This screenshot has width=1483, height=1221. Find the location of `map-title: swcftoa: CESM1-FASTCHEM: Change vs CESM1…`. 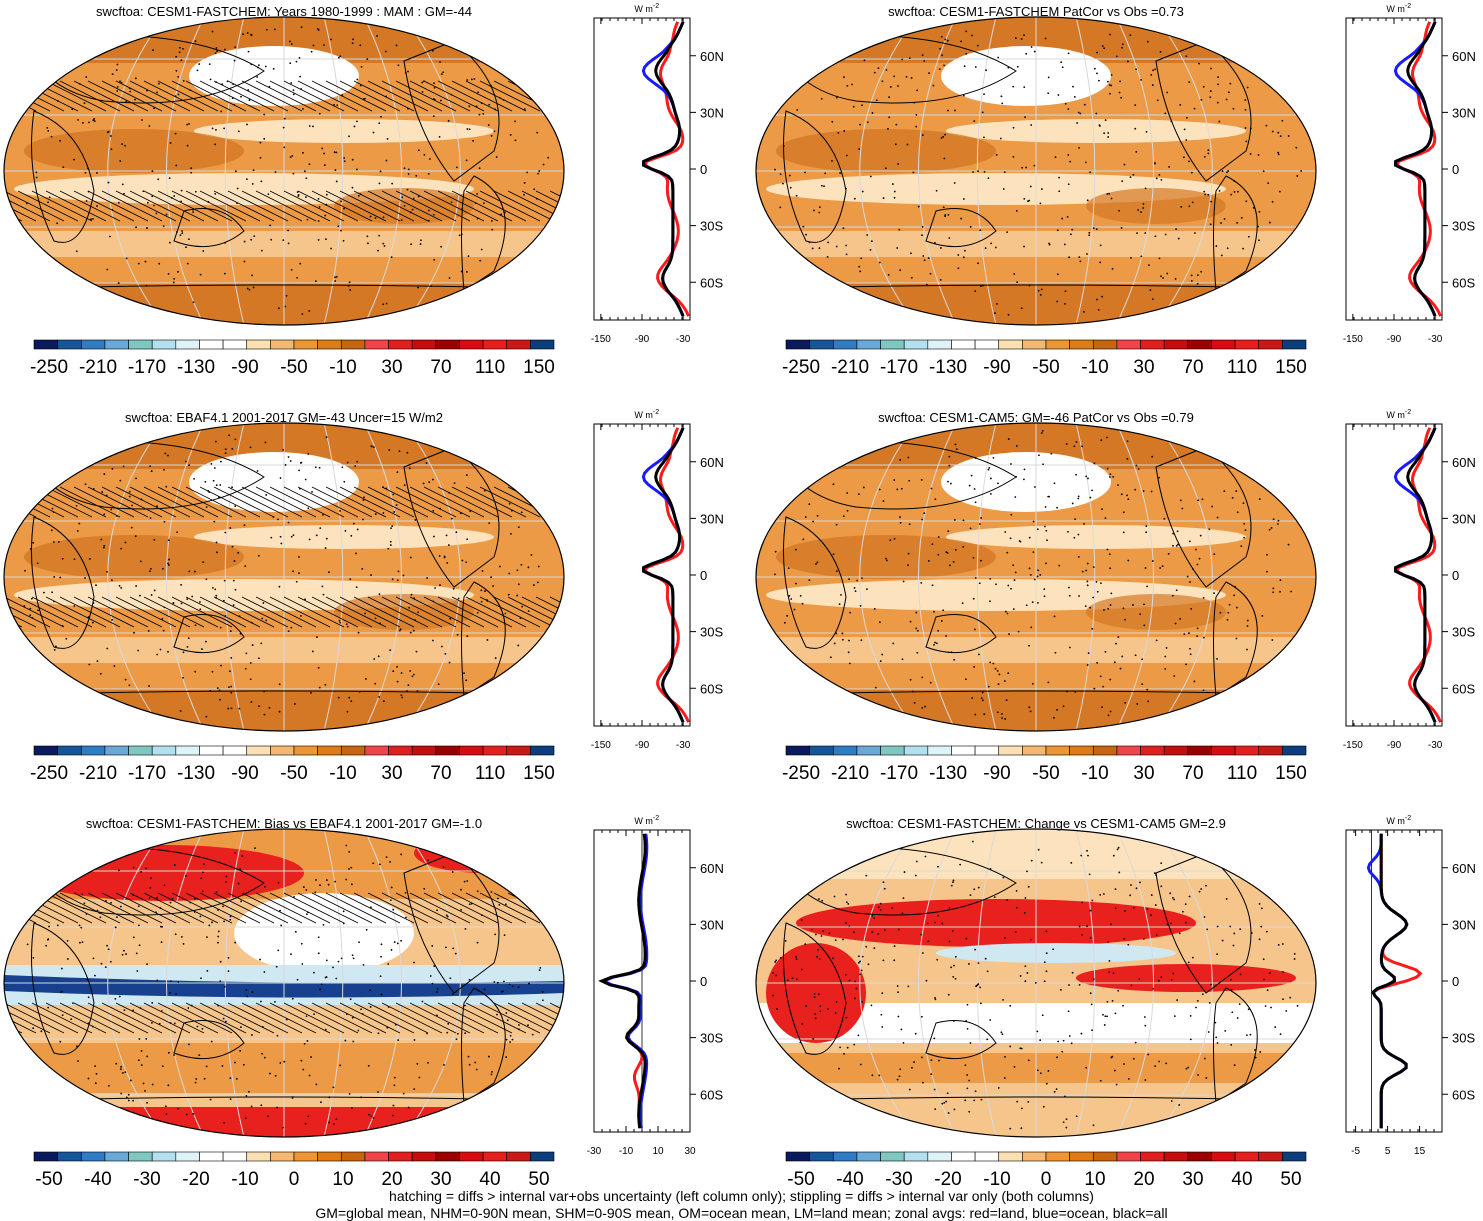

map-title: swcftoa: CESM1-FASTCHEM: Change vs CESM1… is located at coordinates (1036, 823).